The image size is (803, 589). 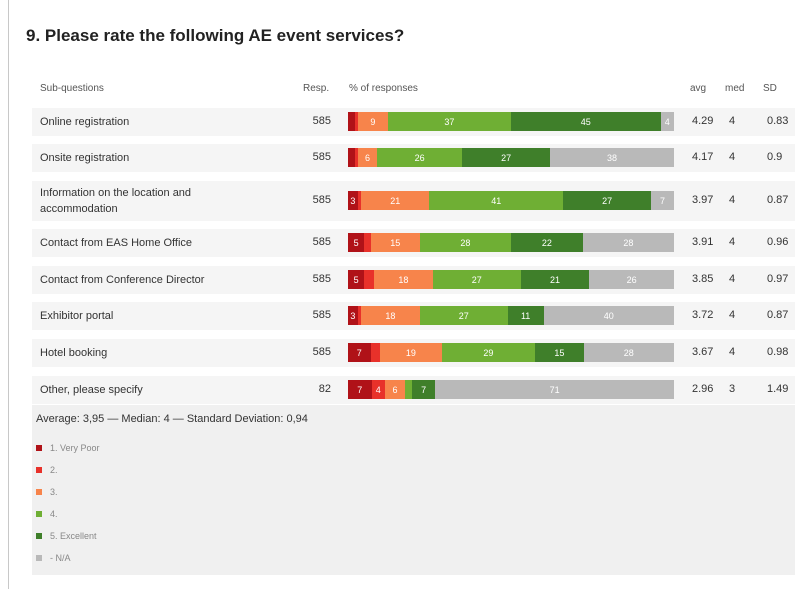 I want to click on bar-segment: 71, so click(x=554, y=389).